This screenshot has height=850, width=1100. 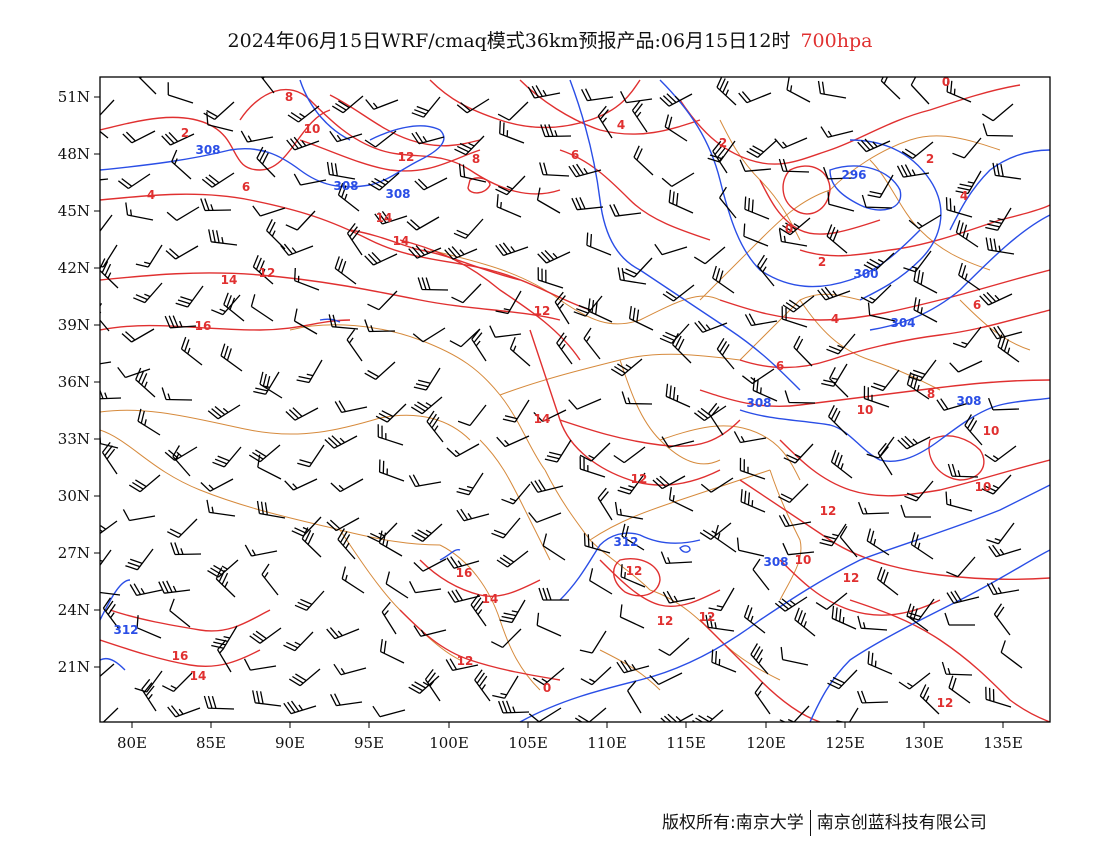 What do you see at coordinates (74, 325) in the screenshot?
I see `lat-label: 39N` at bounding box center [74, 325].